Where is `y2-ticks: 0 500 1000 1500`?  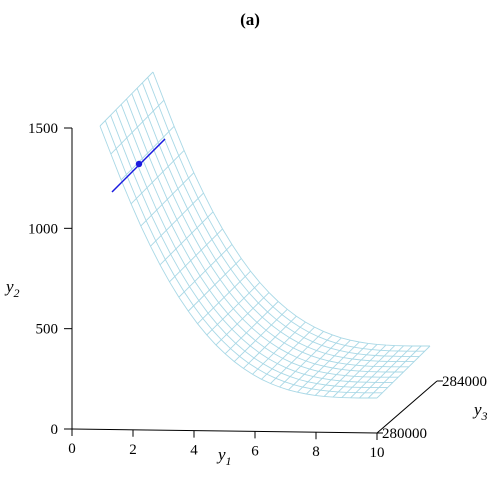
y2-ticks: 0 500 1000 1500 is located at coordinates (50, 279).